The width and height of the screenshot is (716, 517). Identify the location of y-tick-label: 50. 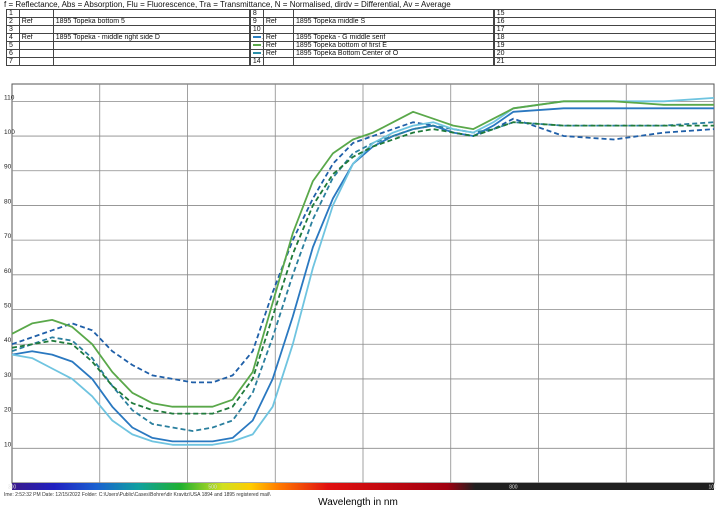
(8, 306).